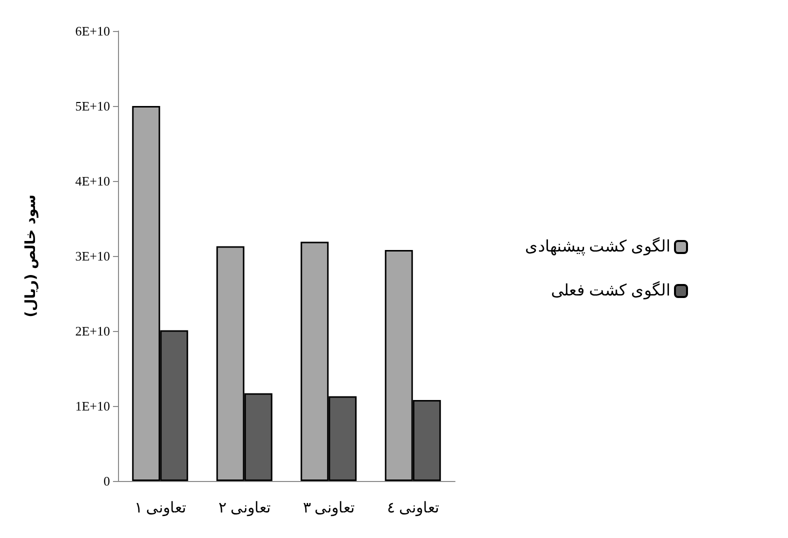  Describe the element at coordinates (92, 331) in the screenshot. I see `y-tick-label: 2E+10` at that location.